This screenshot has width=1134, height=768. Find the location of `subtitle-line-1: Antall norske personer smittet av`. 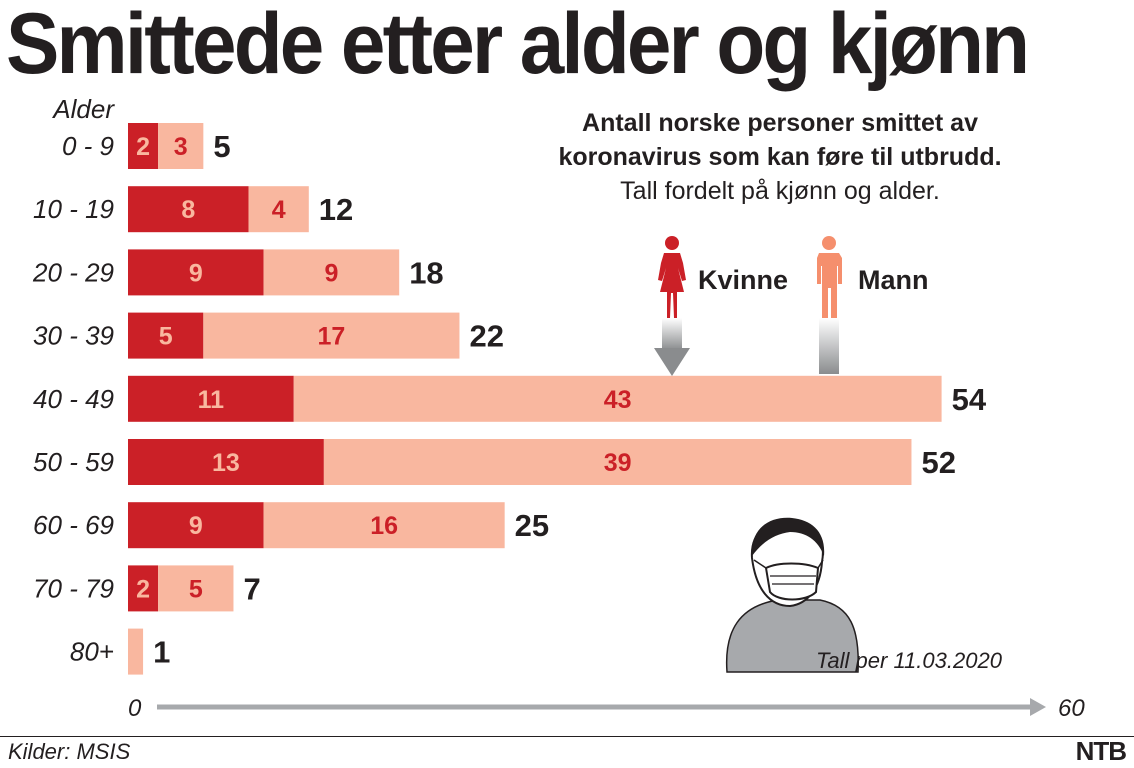

subtitle-line-1: Antall norske personer smittet av is located at coordinates (780, 123).